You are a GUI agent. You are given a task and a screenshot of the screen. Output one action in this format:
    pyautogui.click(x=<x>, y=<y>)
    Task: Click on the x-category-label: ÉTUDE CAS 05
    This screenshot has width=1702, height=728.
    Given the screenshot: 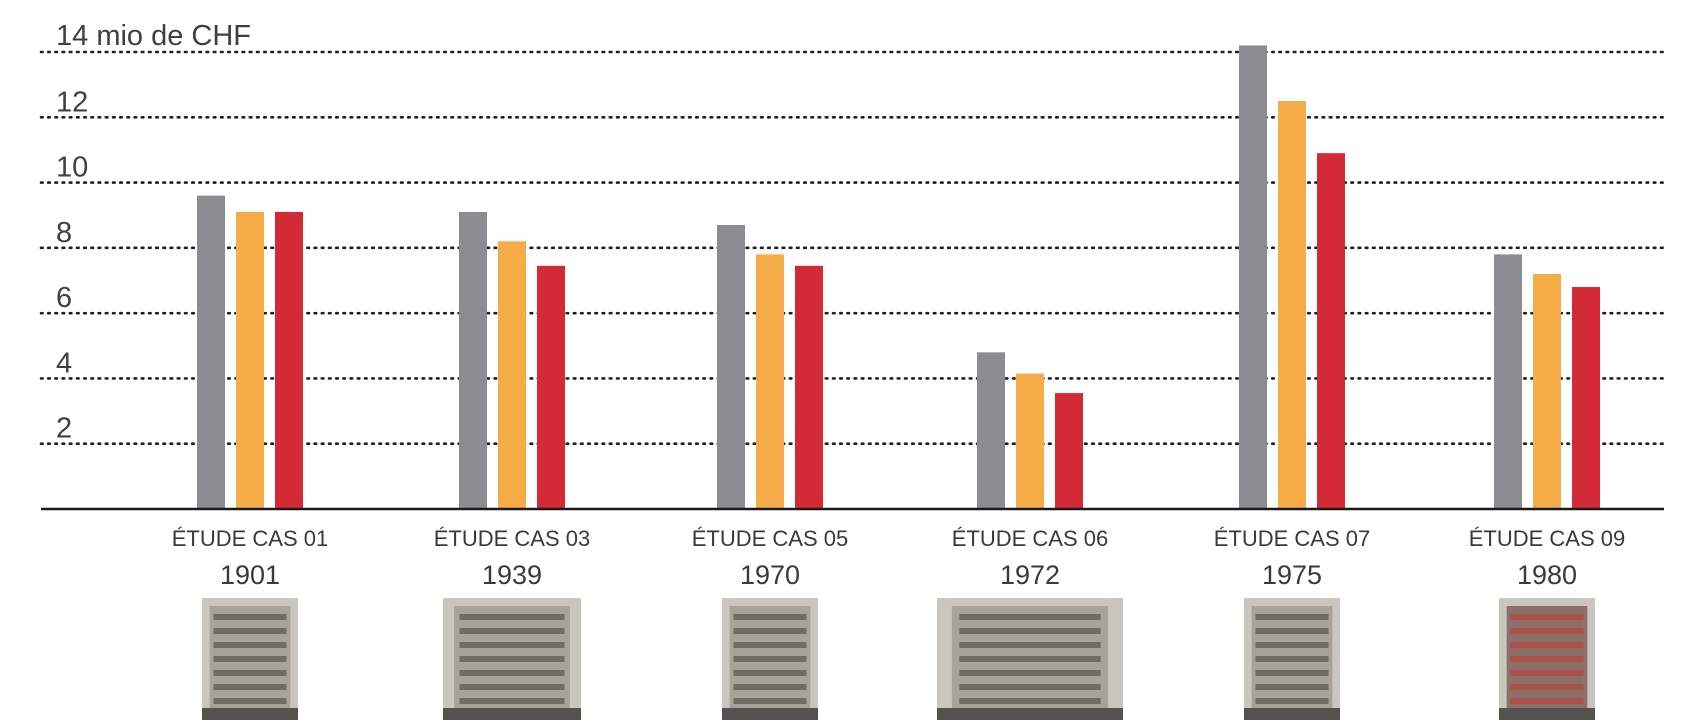 What is the action you would take?
    pyautogui.click(x=770, y=538)
    